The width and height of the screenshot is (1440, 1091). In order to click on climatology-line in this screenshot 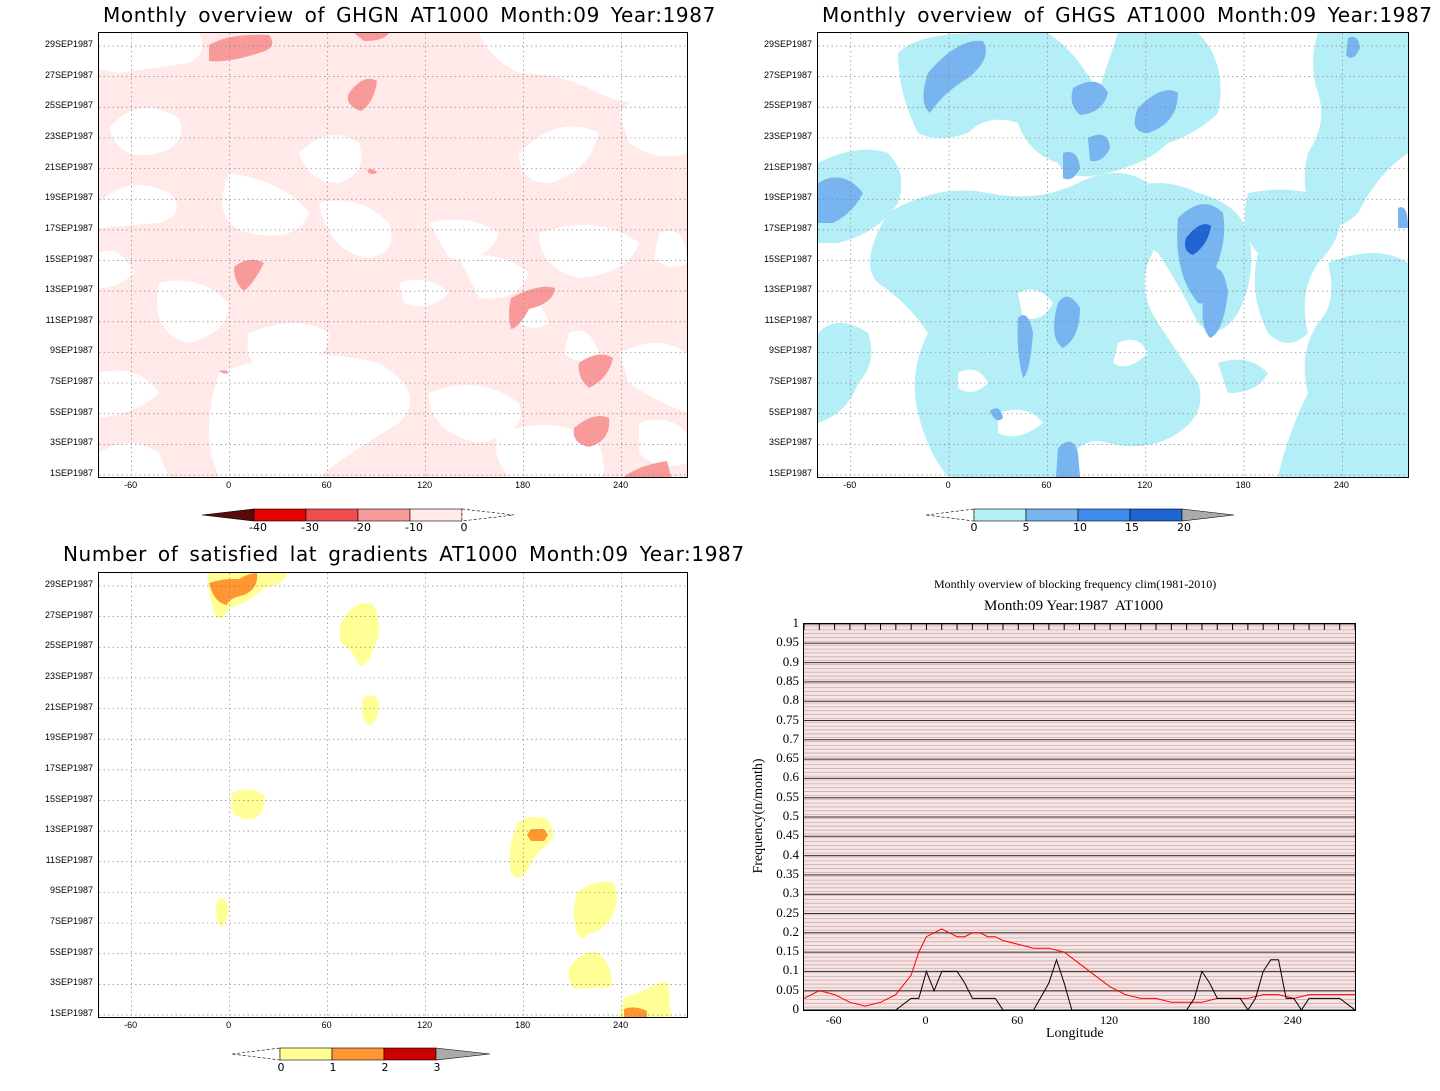, I will do `click(1079, 967)`.